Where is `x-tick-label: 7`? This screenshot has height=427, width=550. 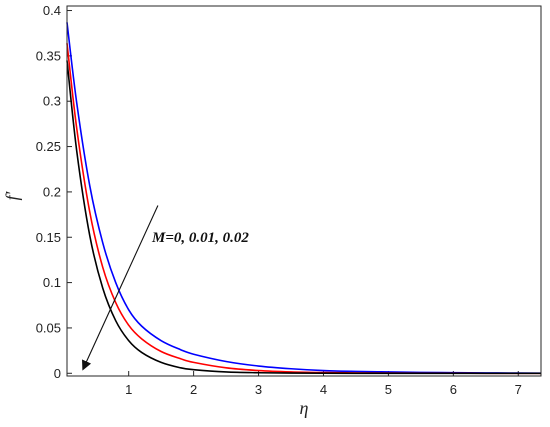
x-tick-label: 7 is located at coordinates (518, 389).